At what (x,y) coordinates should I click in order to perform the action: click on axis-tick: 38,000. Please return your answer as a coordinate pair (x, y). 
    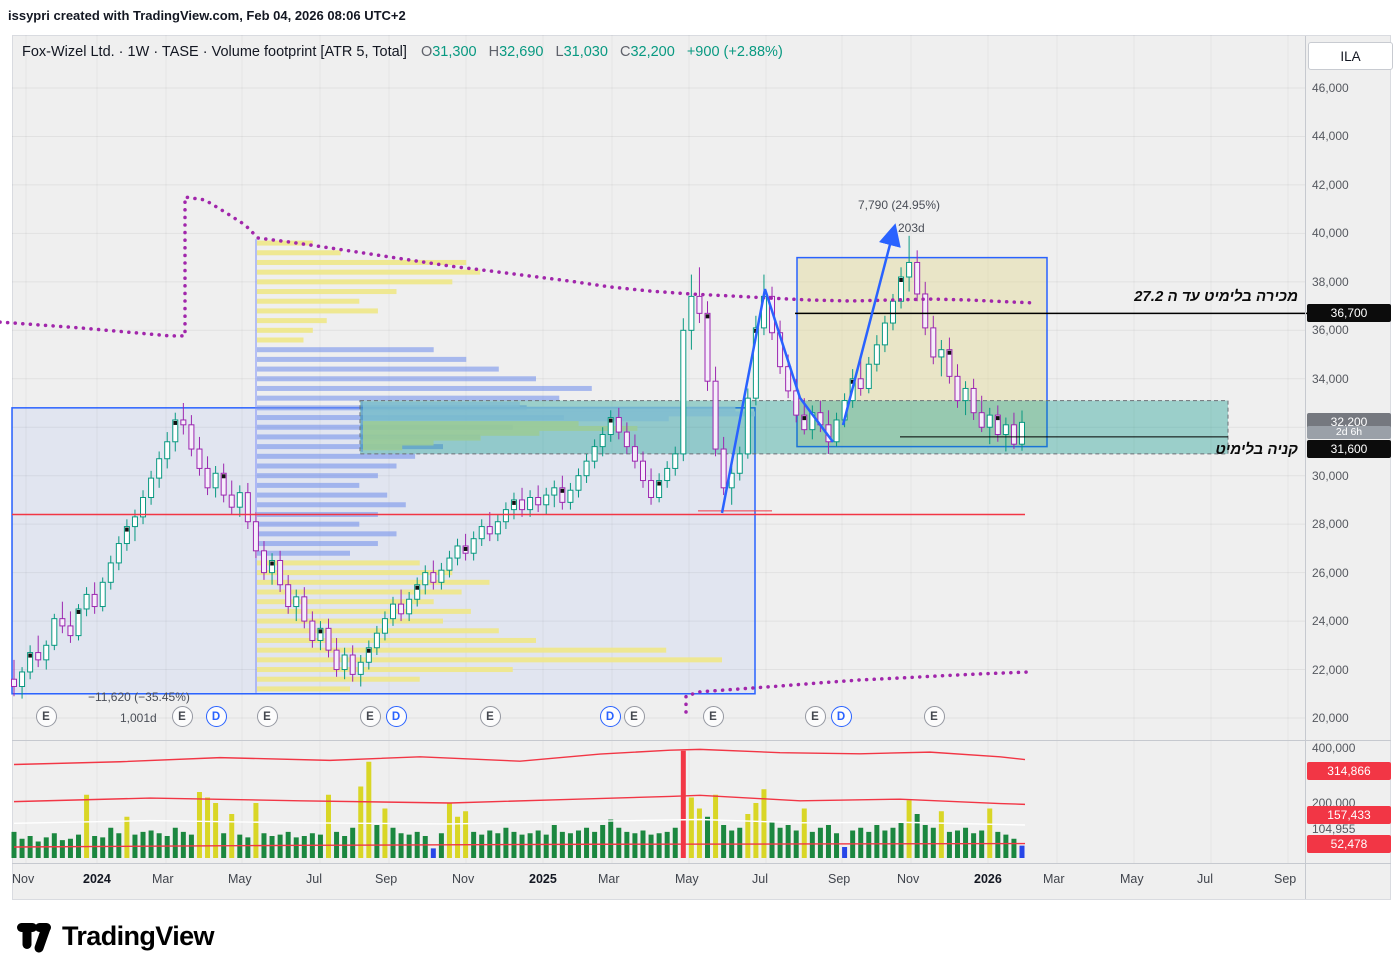
    Looking at the image, I should click on (1330, 281).